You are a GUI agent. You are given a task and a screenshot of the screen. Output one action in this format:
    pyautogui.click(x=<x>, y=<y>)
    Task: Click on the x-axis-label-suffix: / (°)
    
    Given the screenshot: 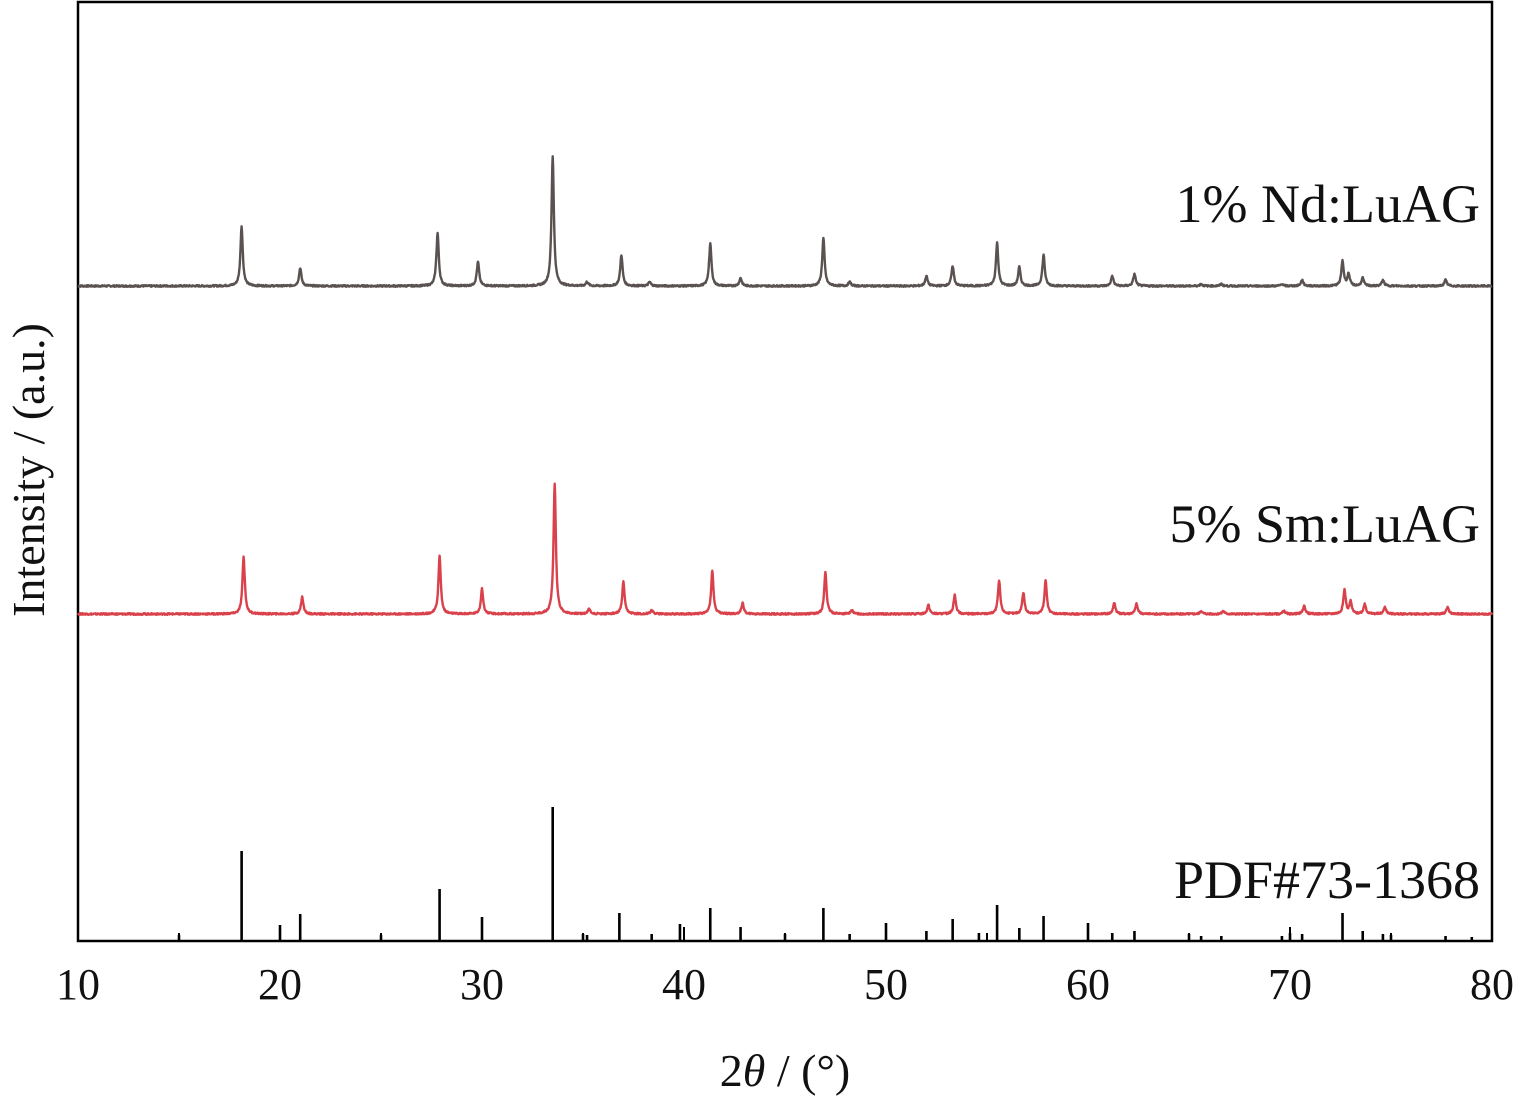 What is the action you would take?
    pyautogui.click(x=807, y=1070)
    